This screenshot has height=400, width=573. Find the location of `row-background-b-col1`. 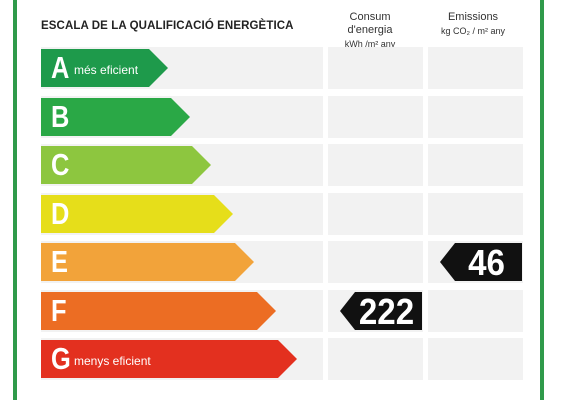

row-background-b-col1 is located at coordinates (375, 117).